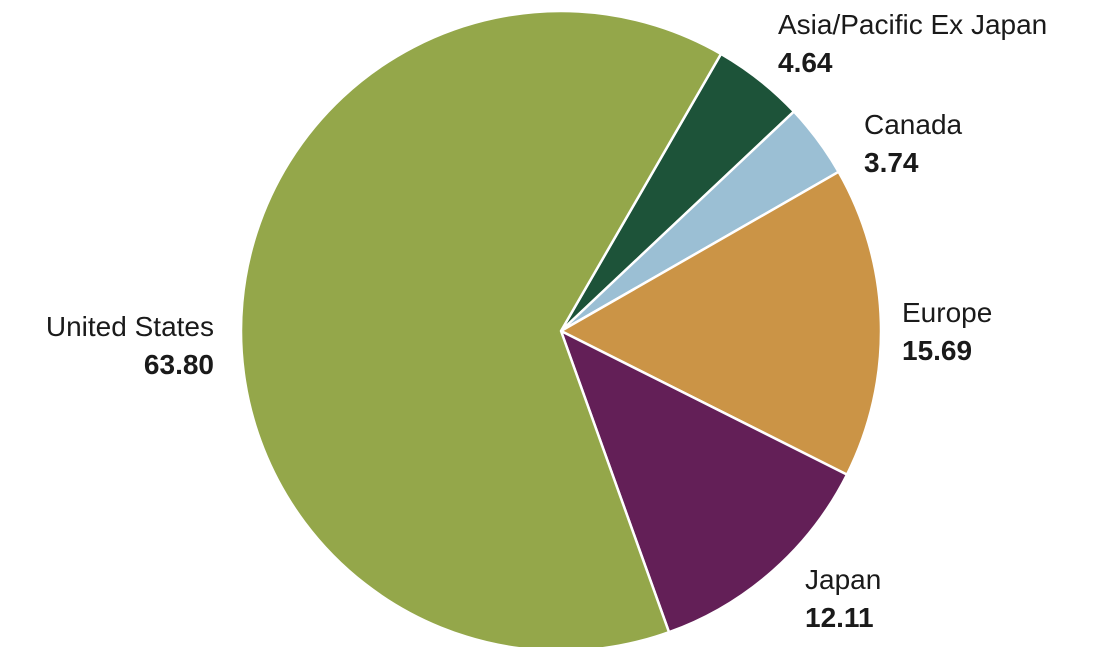 The image size is (1115, 652). I want to click on slice-value-japan: 12.11, so click(839, 617).